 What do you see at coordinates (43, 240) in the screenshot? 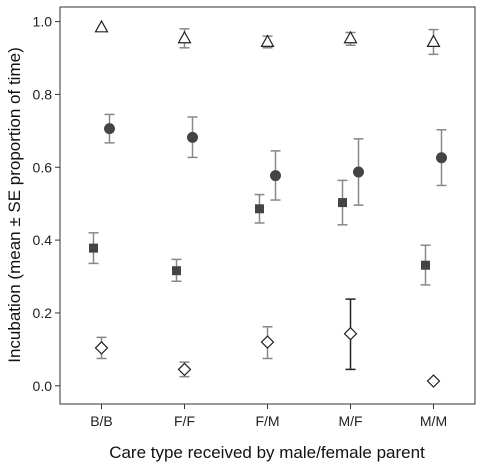
I see `y-tick-label: 0.4` at bounding box center [43, 240].